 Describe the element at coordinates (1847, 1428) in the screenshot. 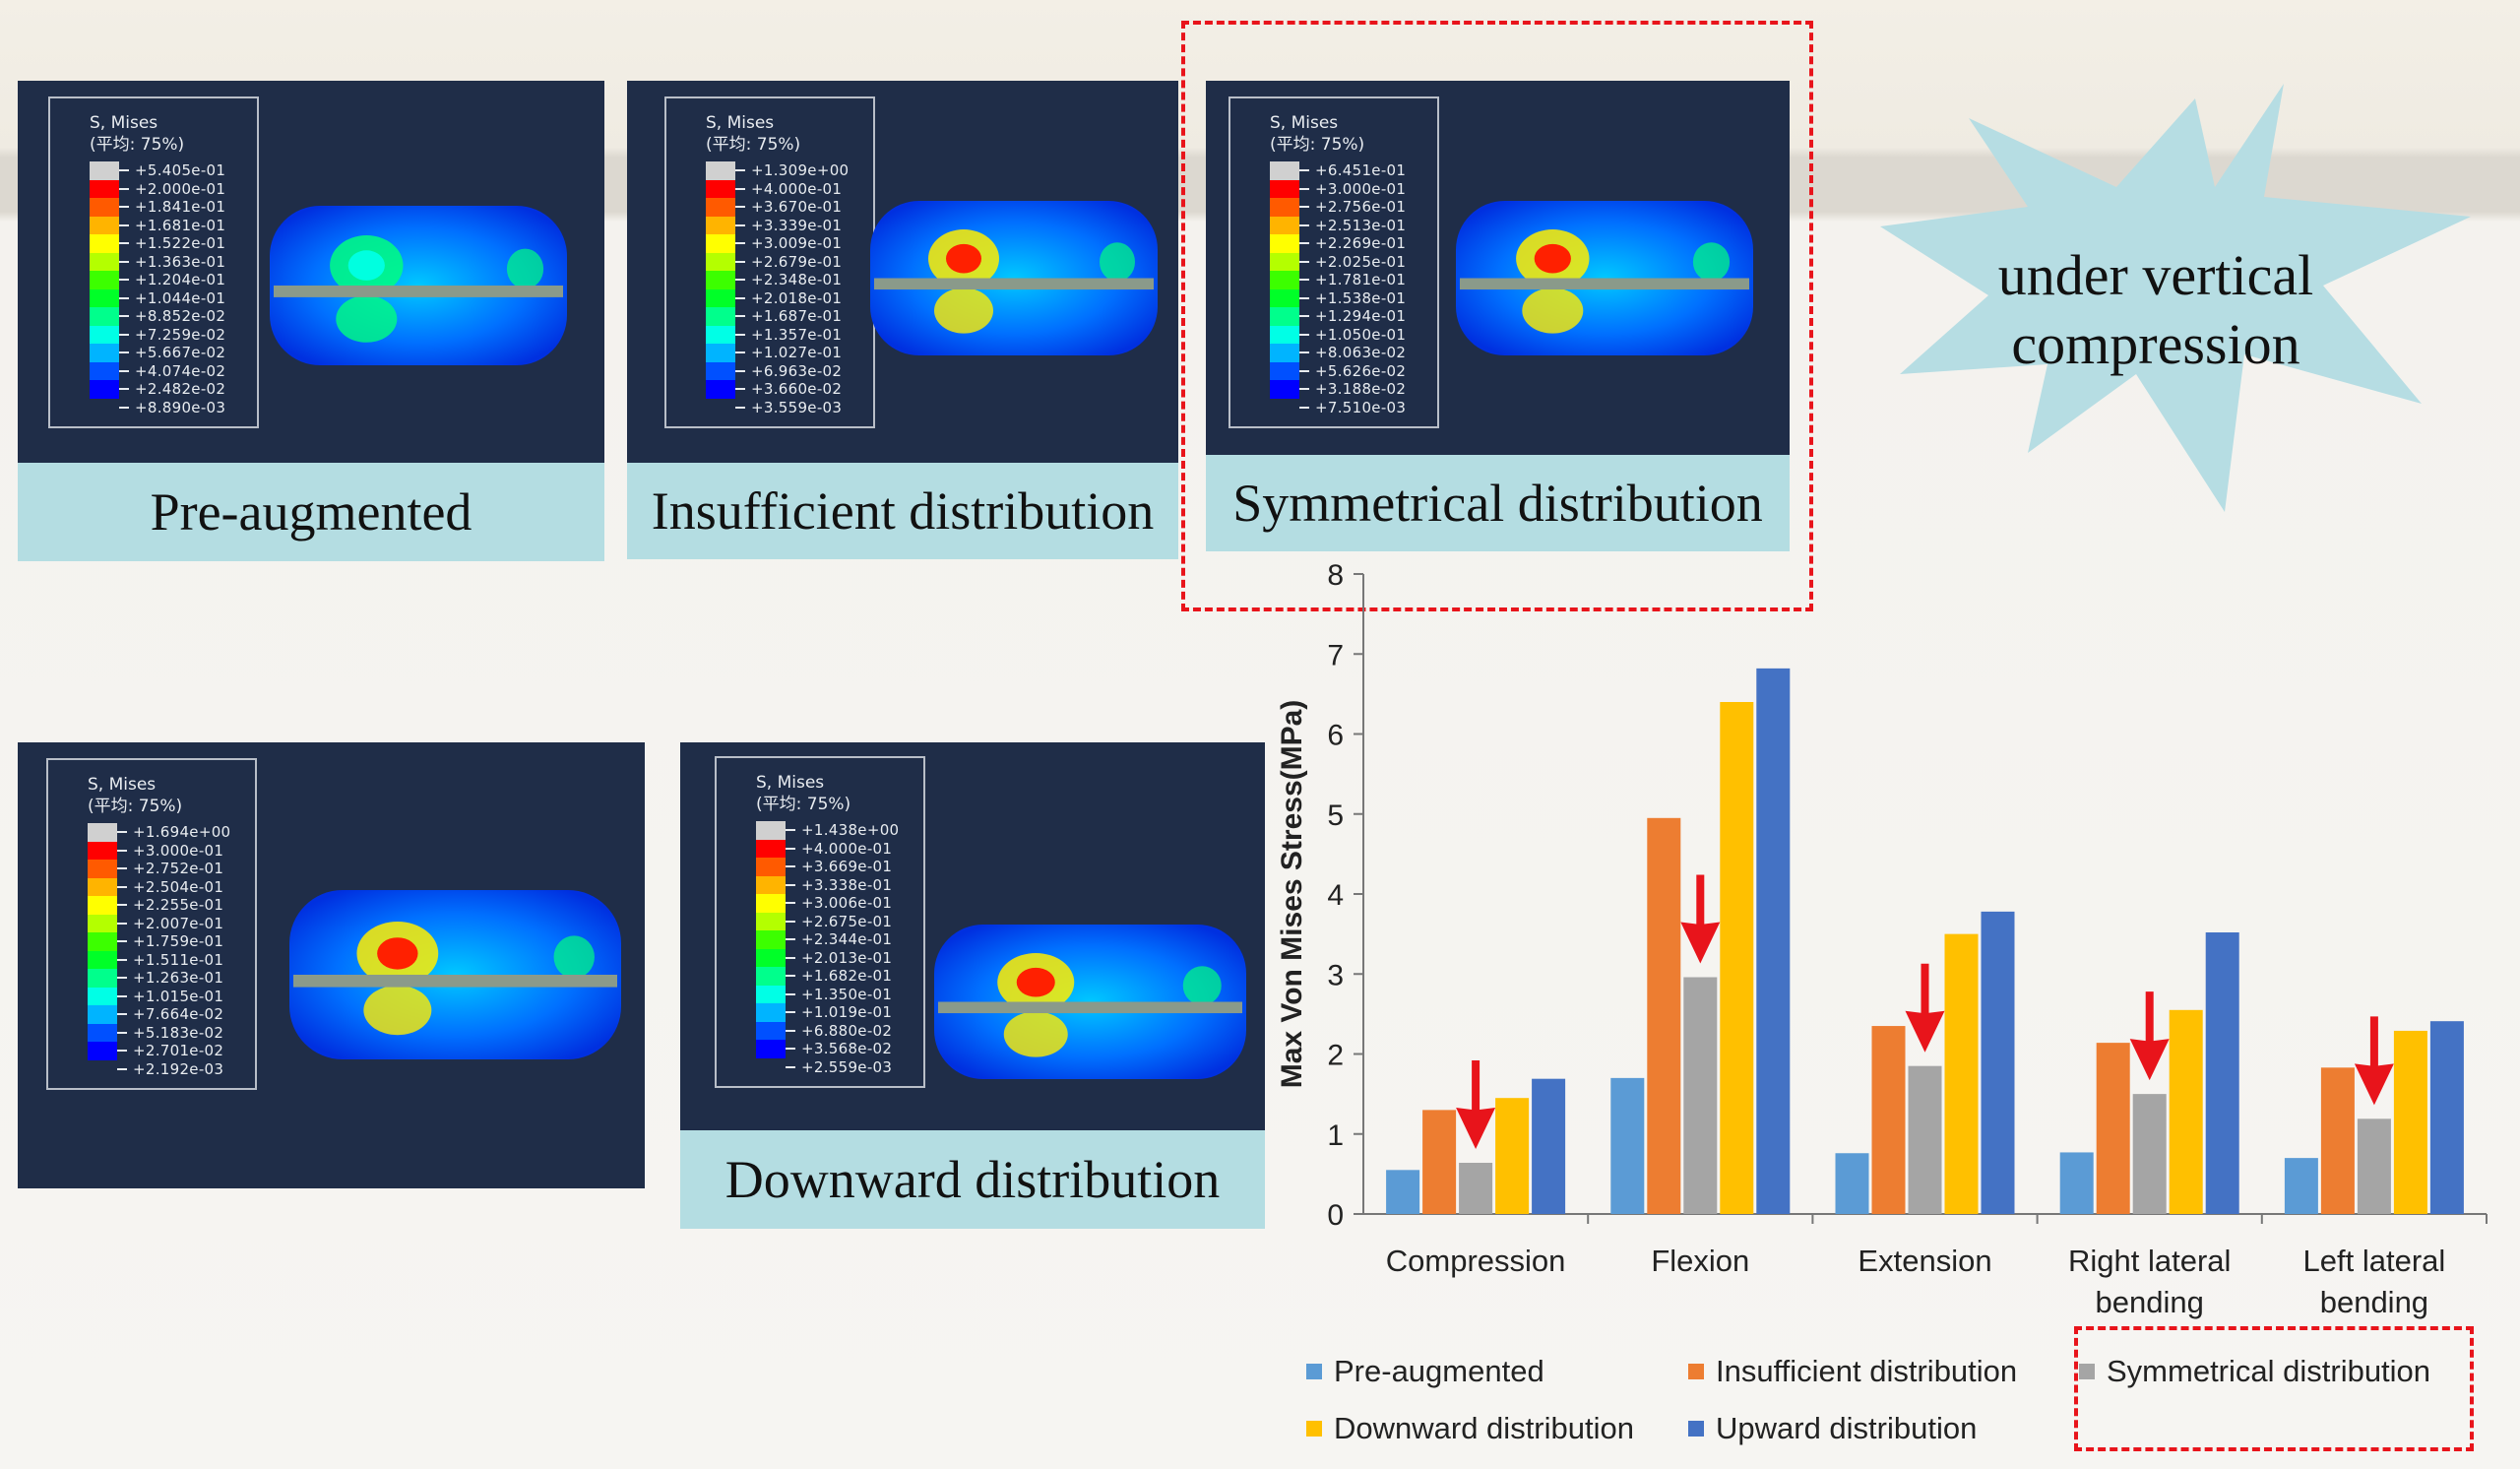

I see `legend-label: Upward distribution` at that location.